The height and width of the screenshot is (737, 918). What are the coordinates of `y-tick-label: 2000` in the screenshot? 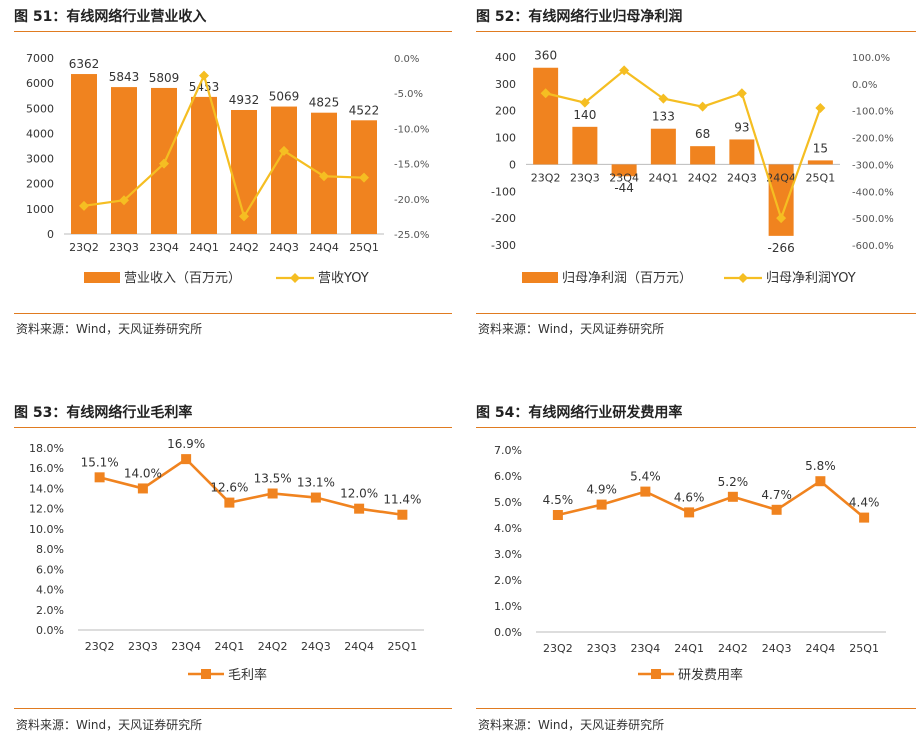 It's located at (40, 184).